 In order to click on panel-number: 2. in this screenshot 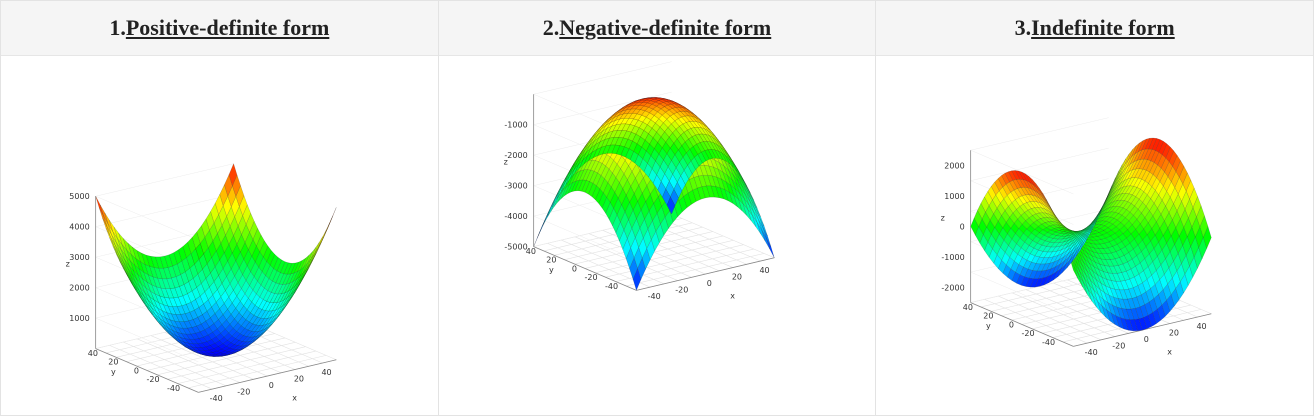, I will do `click(551, 27)`.